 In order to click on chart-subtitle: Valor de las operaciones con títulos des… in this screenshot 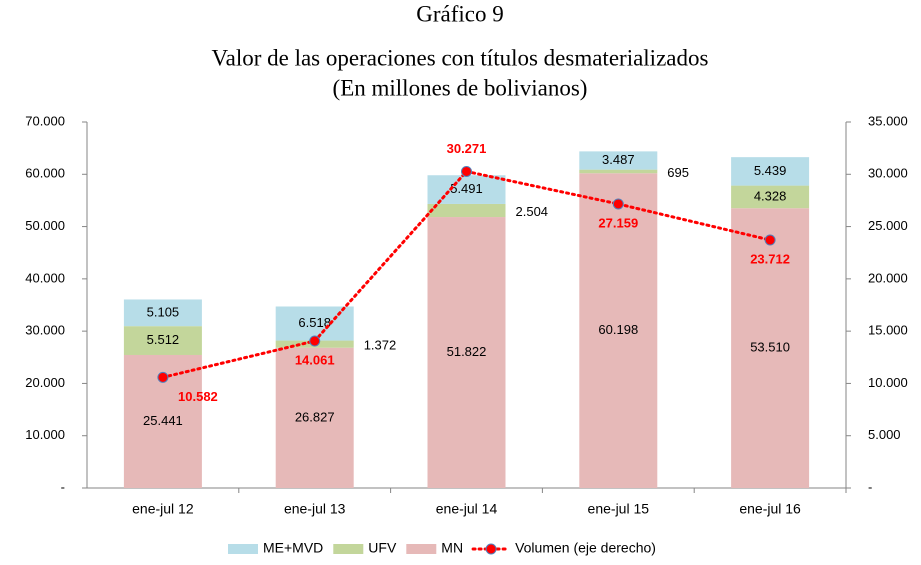, I will do `click(460, 57)`.